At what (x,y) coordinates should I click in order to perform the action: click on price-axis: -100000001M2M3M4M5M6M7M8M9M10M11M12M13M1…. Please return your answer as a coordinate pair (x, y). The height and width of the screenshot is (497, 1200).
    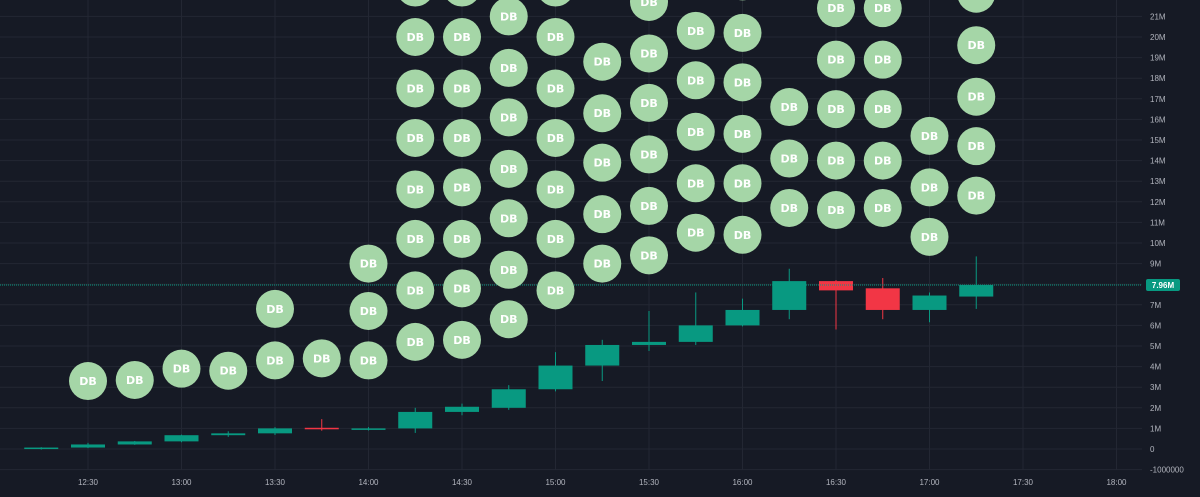
    Looking at the image, I should click on (1165, 243).